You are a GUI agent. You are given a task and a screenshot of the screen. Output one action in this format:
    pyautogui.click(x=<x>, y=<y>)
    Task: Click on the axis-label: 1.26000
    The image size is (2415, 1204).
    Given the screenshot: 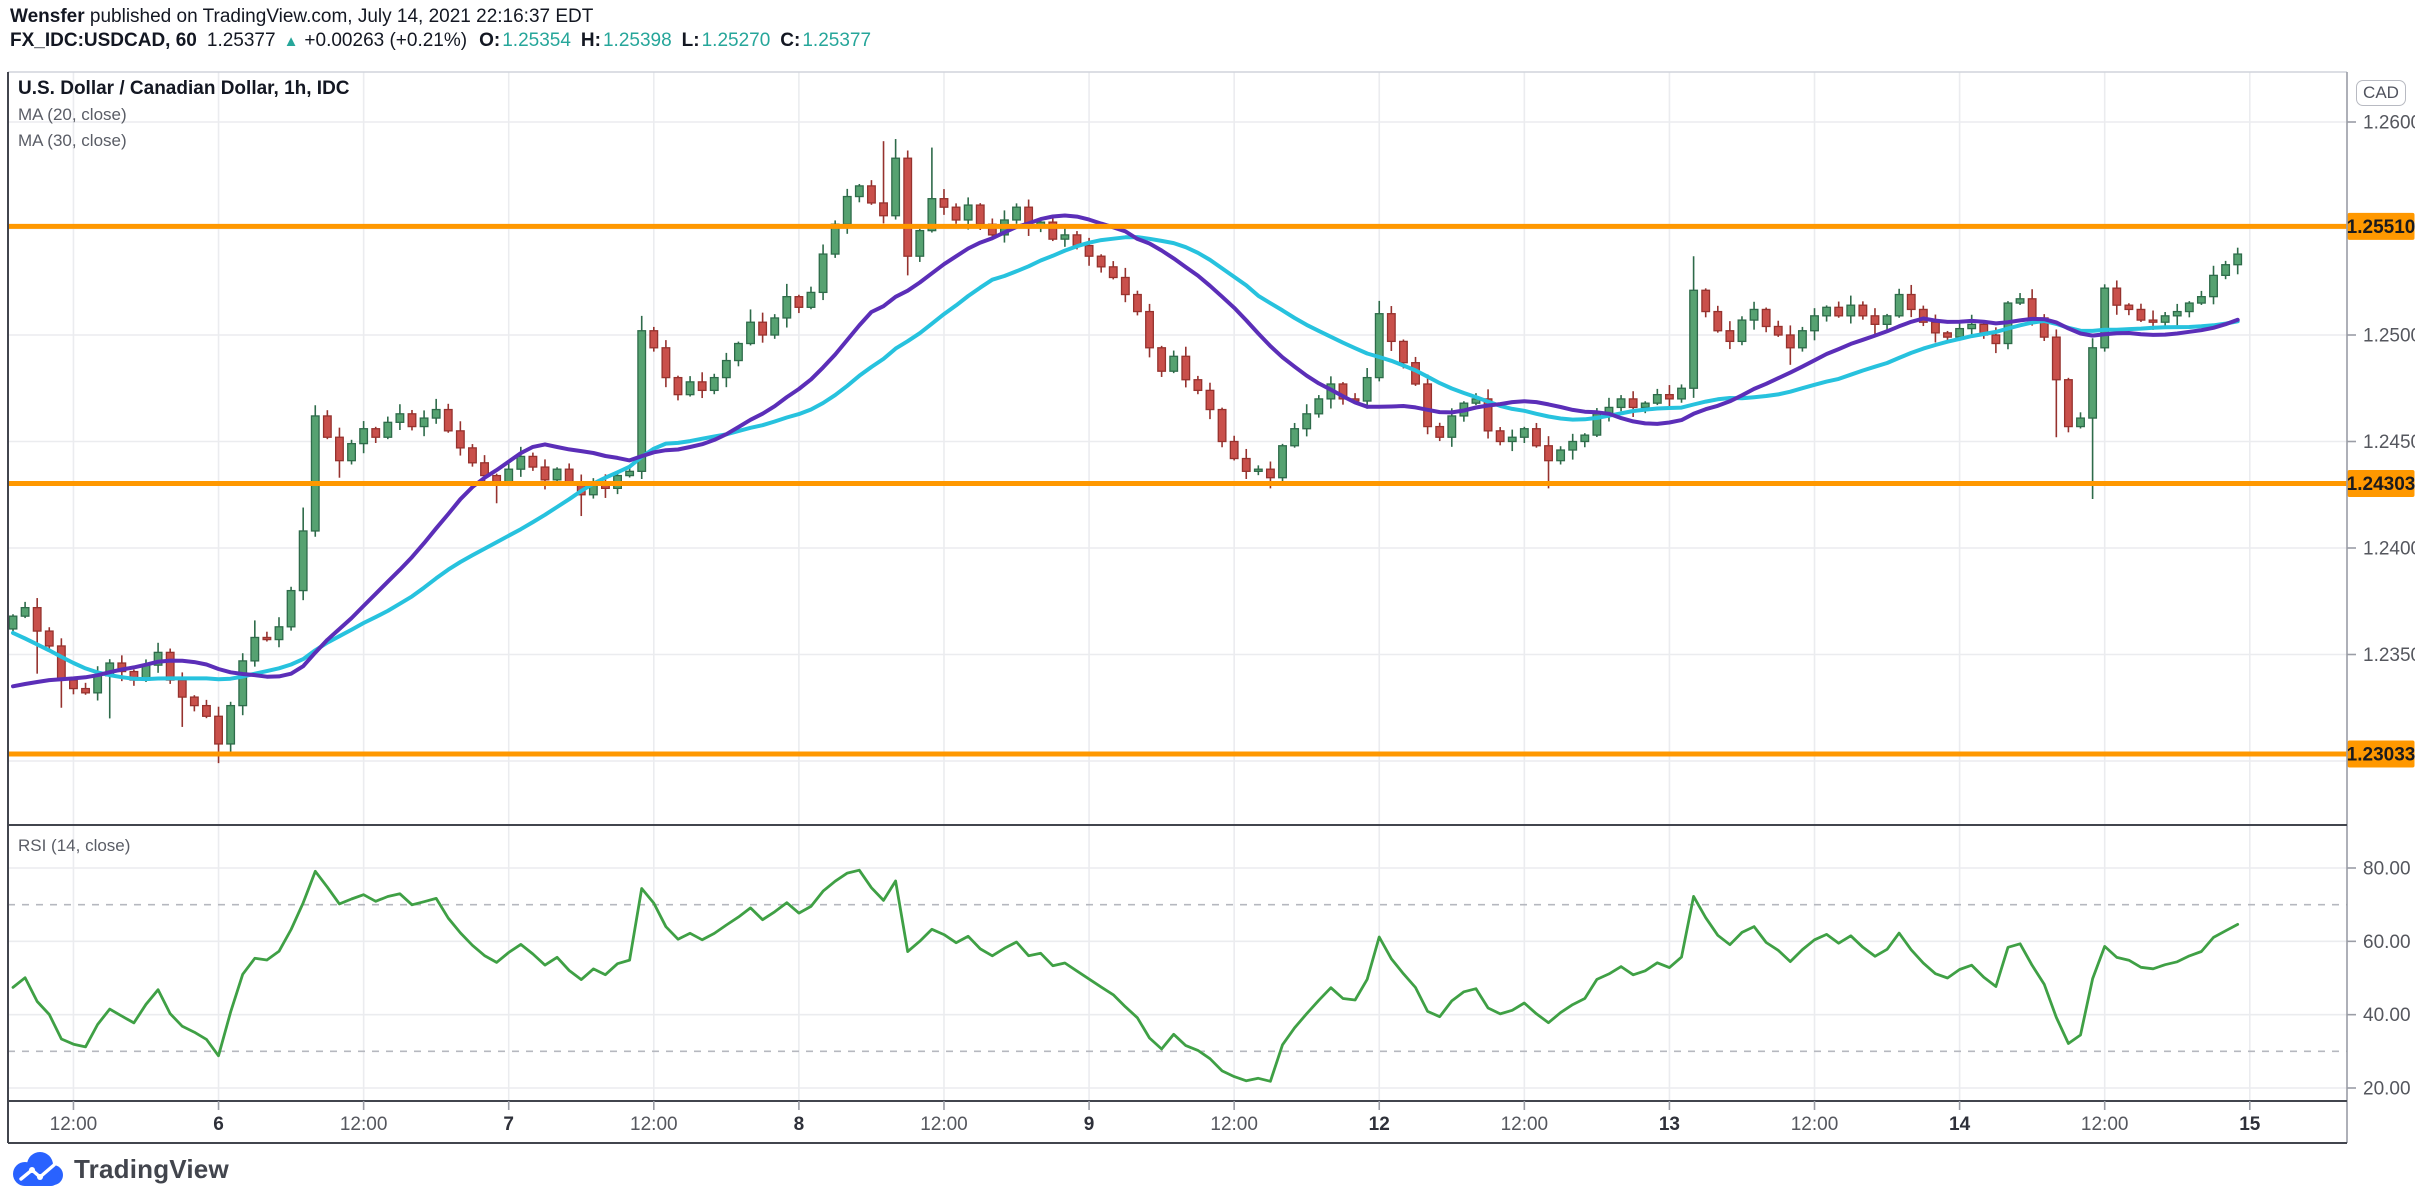 What is the action you would take?
    pyautogui.click(x=2389, y=123)
    